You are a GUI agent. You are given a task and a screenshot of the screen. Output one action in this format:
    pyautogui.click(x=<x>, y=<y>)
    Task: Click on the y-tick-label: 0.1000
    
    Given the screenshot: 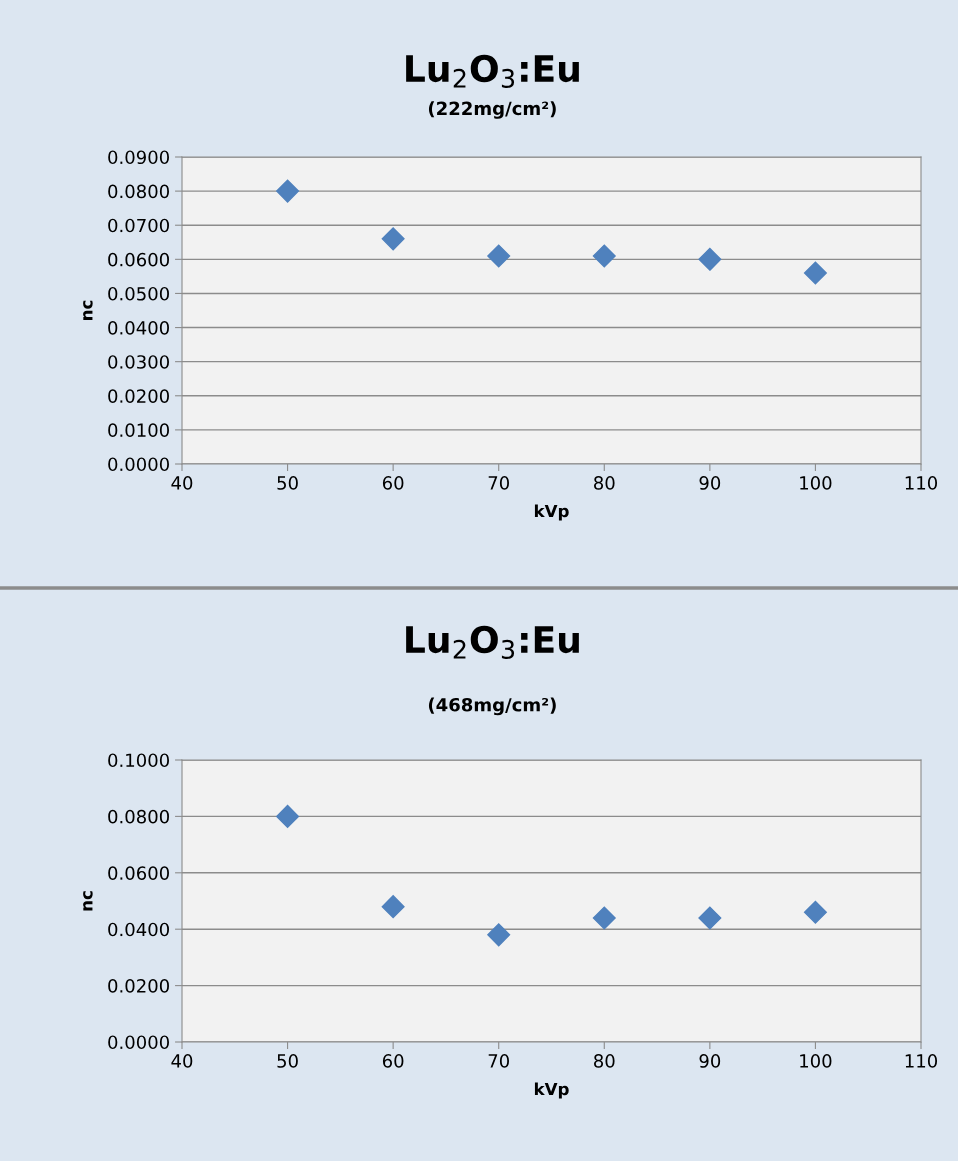 What is the action you would take?
    pyautogui.click(x=138, y=760)
    